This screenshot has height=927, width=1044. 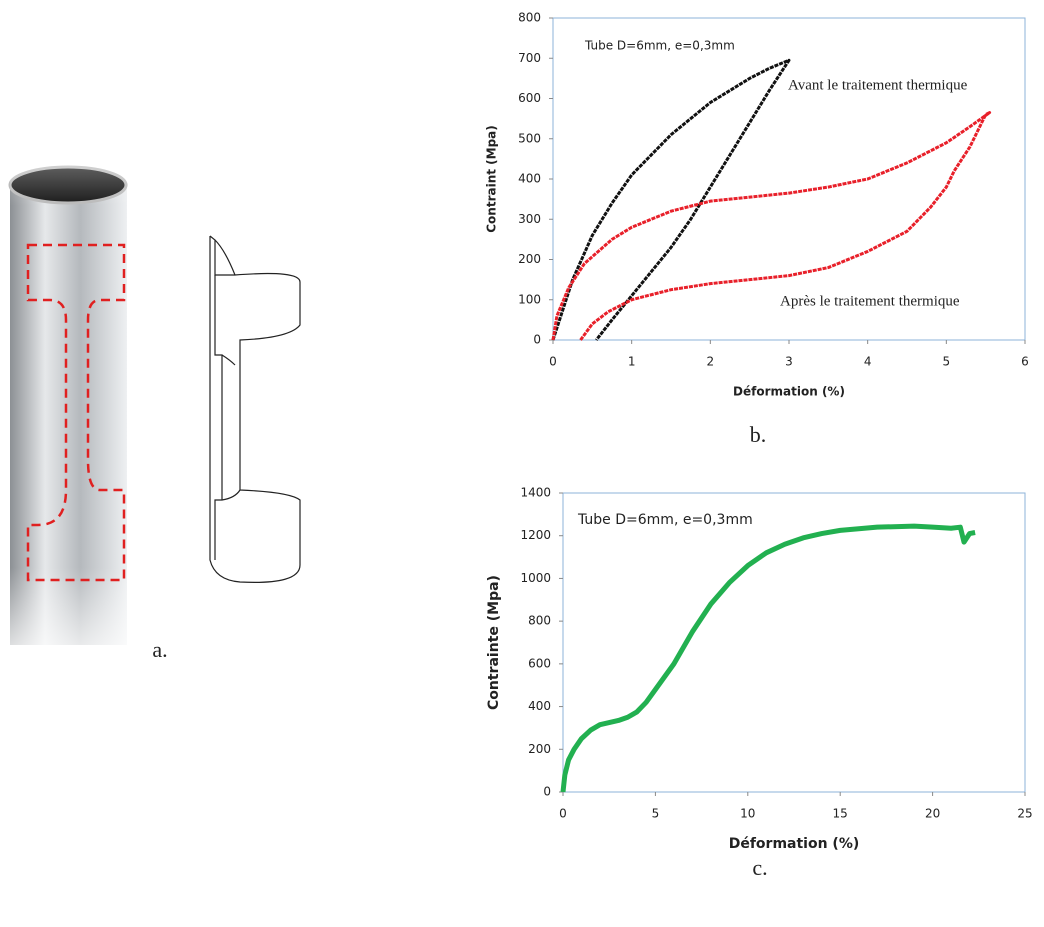 I want to click on panel-label: a., so click(x=159, y=649).